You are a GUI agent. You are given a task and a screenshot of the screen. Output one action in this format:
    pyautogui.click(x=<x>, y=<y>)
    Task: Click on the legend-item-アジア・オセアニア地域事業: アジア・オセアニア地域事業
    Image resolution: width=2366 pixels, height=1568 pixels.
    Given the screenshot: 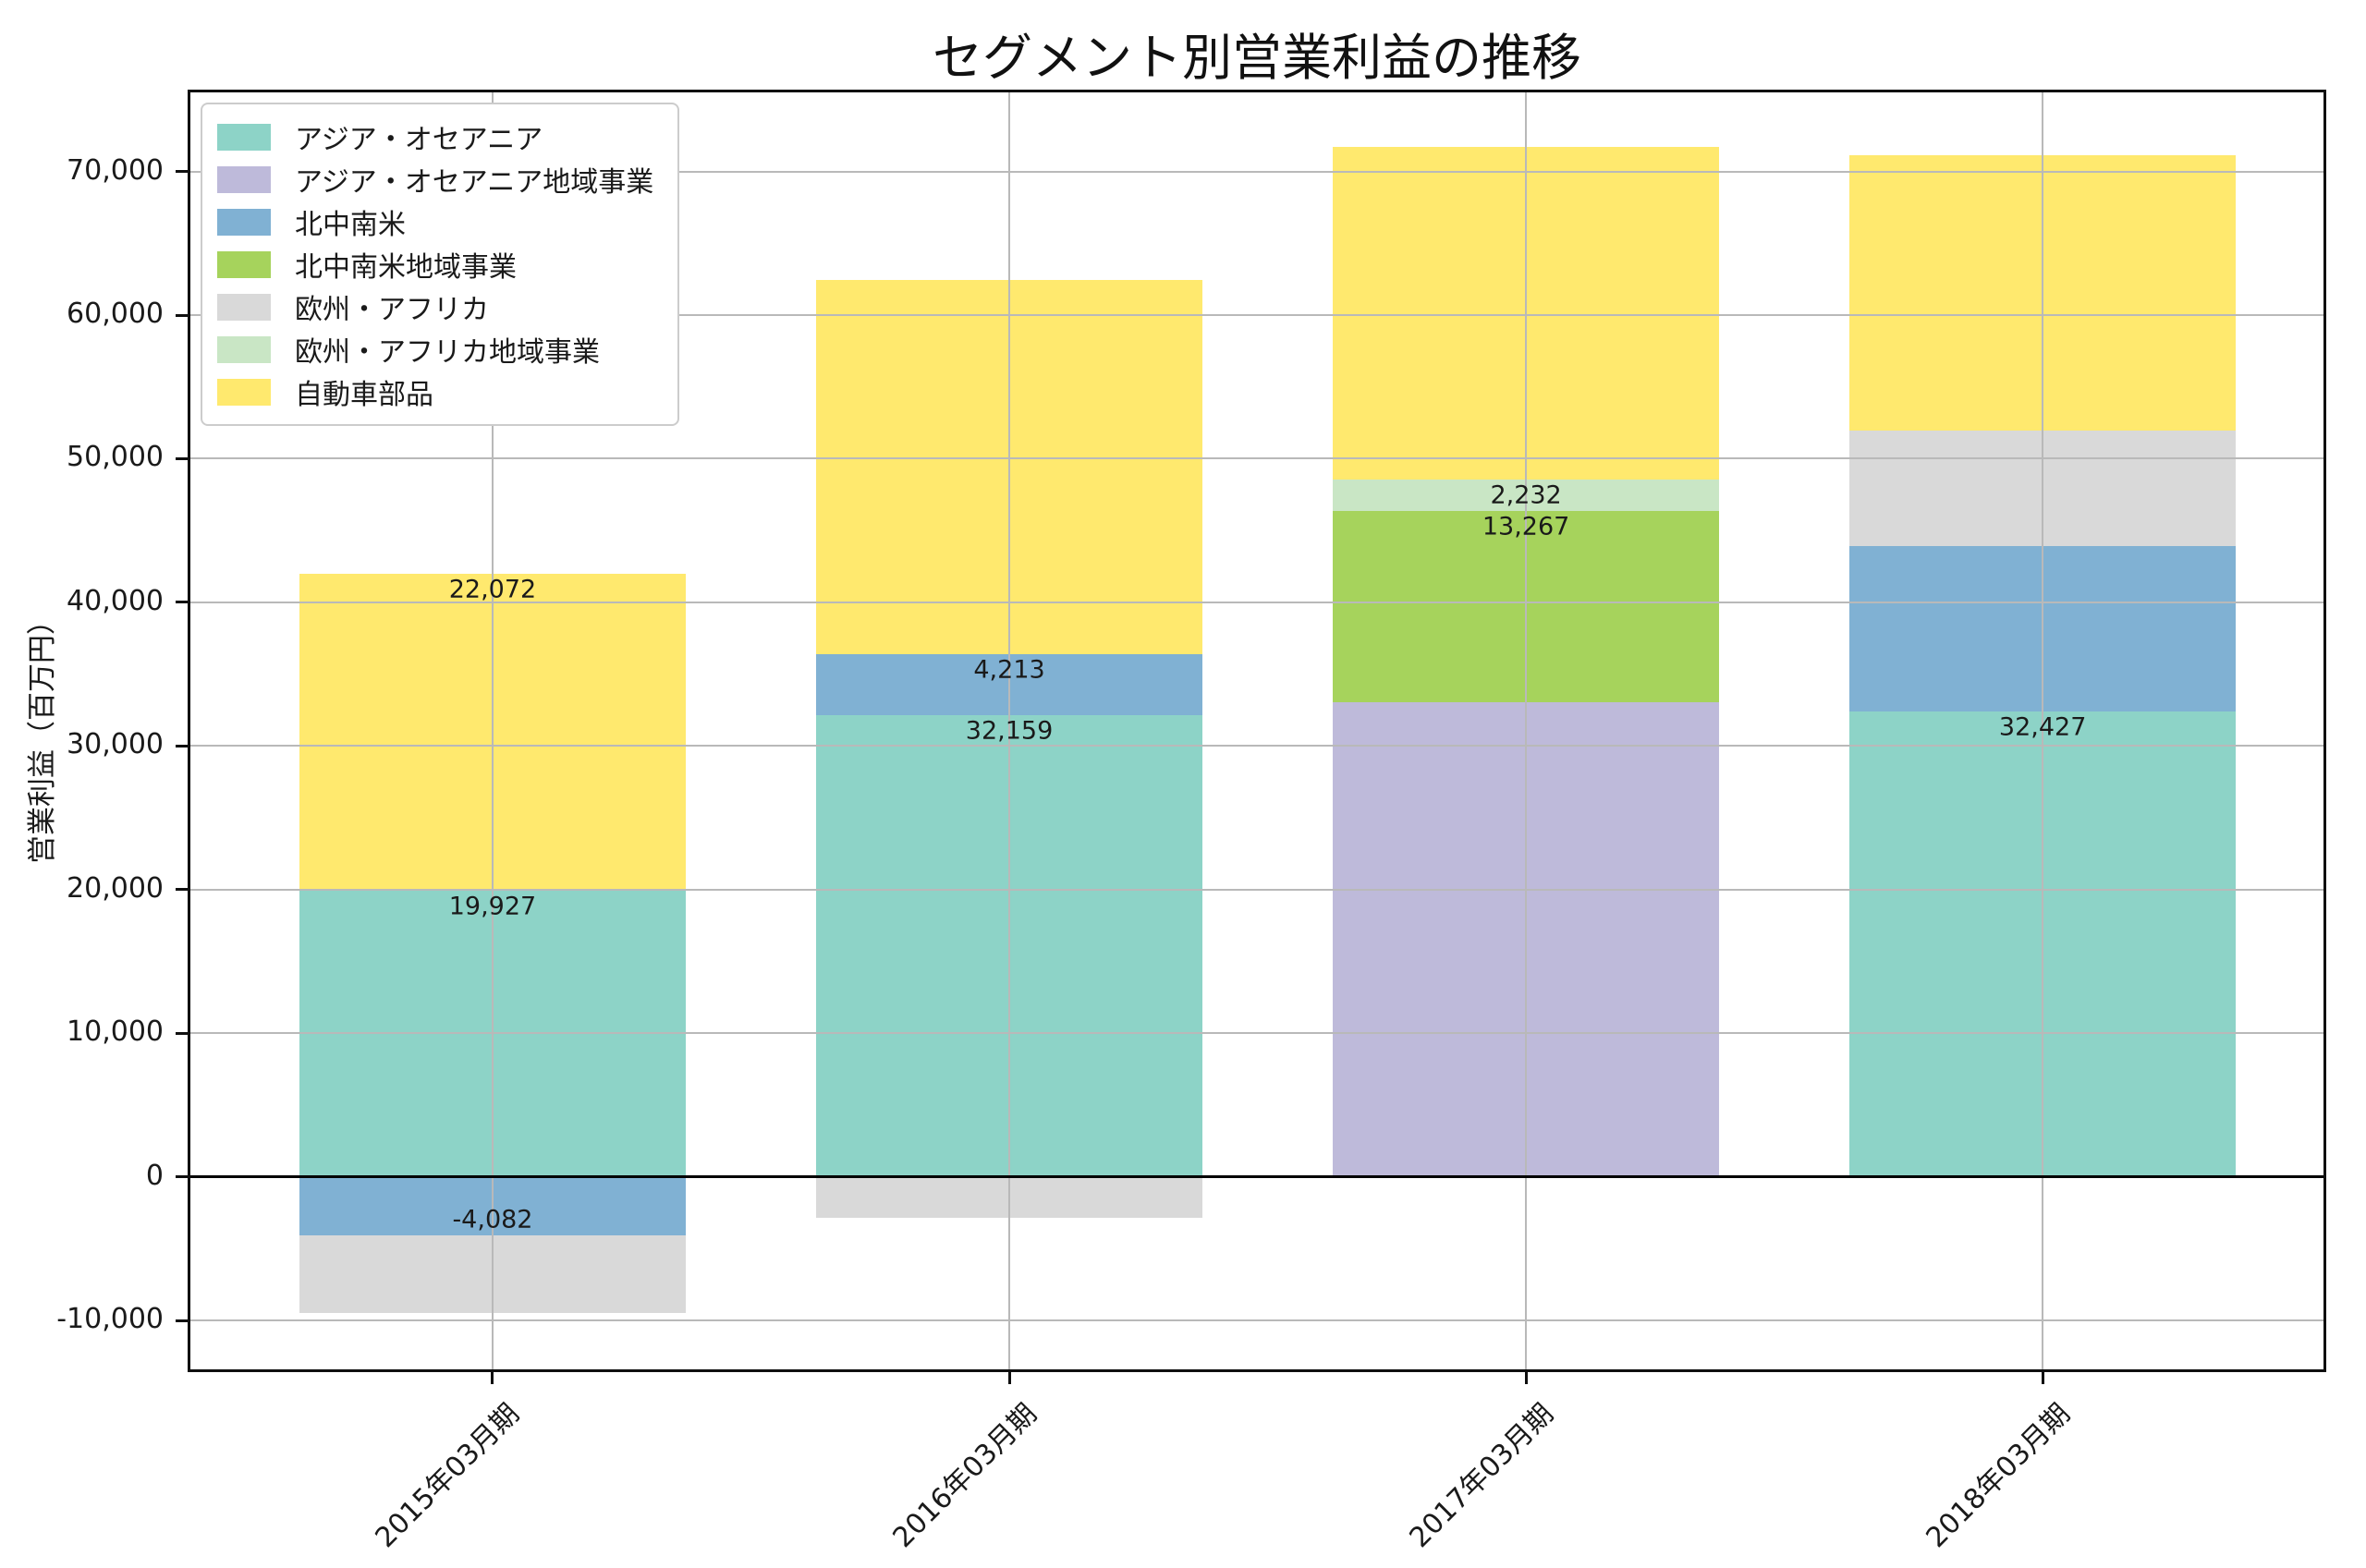 What is the action you would take?
    pyautogui.click(x=435, y=179)
    